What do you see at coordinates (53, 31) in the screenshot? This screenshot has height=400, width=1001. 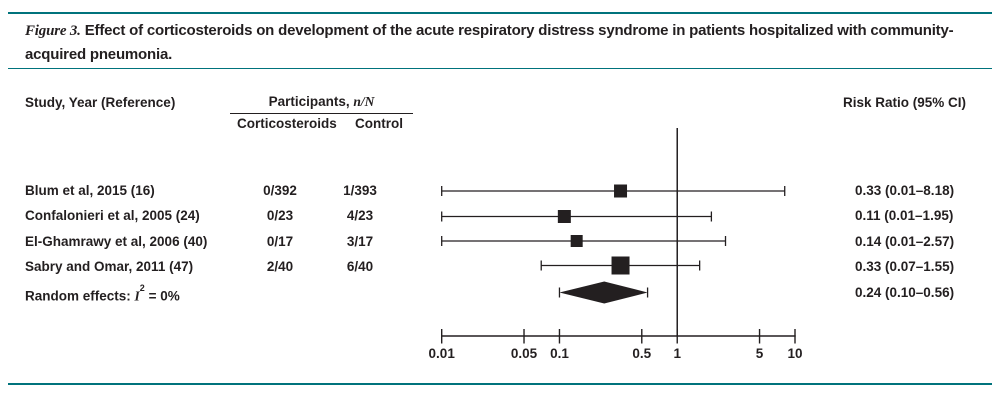 I see `figure-label: Figure 3.` at bounding box center [53, 31].